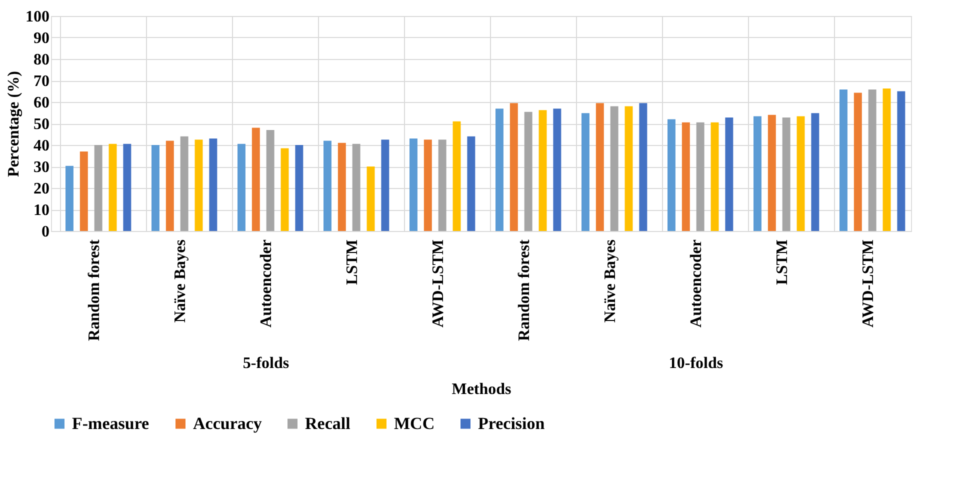  Describe the element at coordinates (42, 189) in the screenshot. I see `y-tick-label: 20` at that location.